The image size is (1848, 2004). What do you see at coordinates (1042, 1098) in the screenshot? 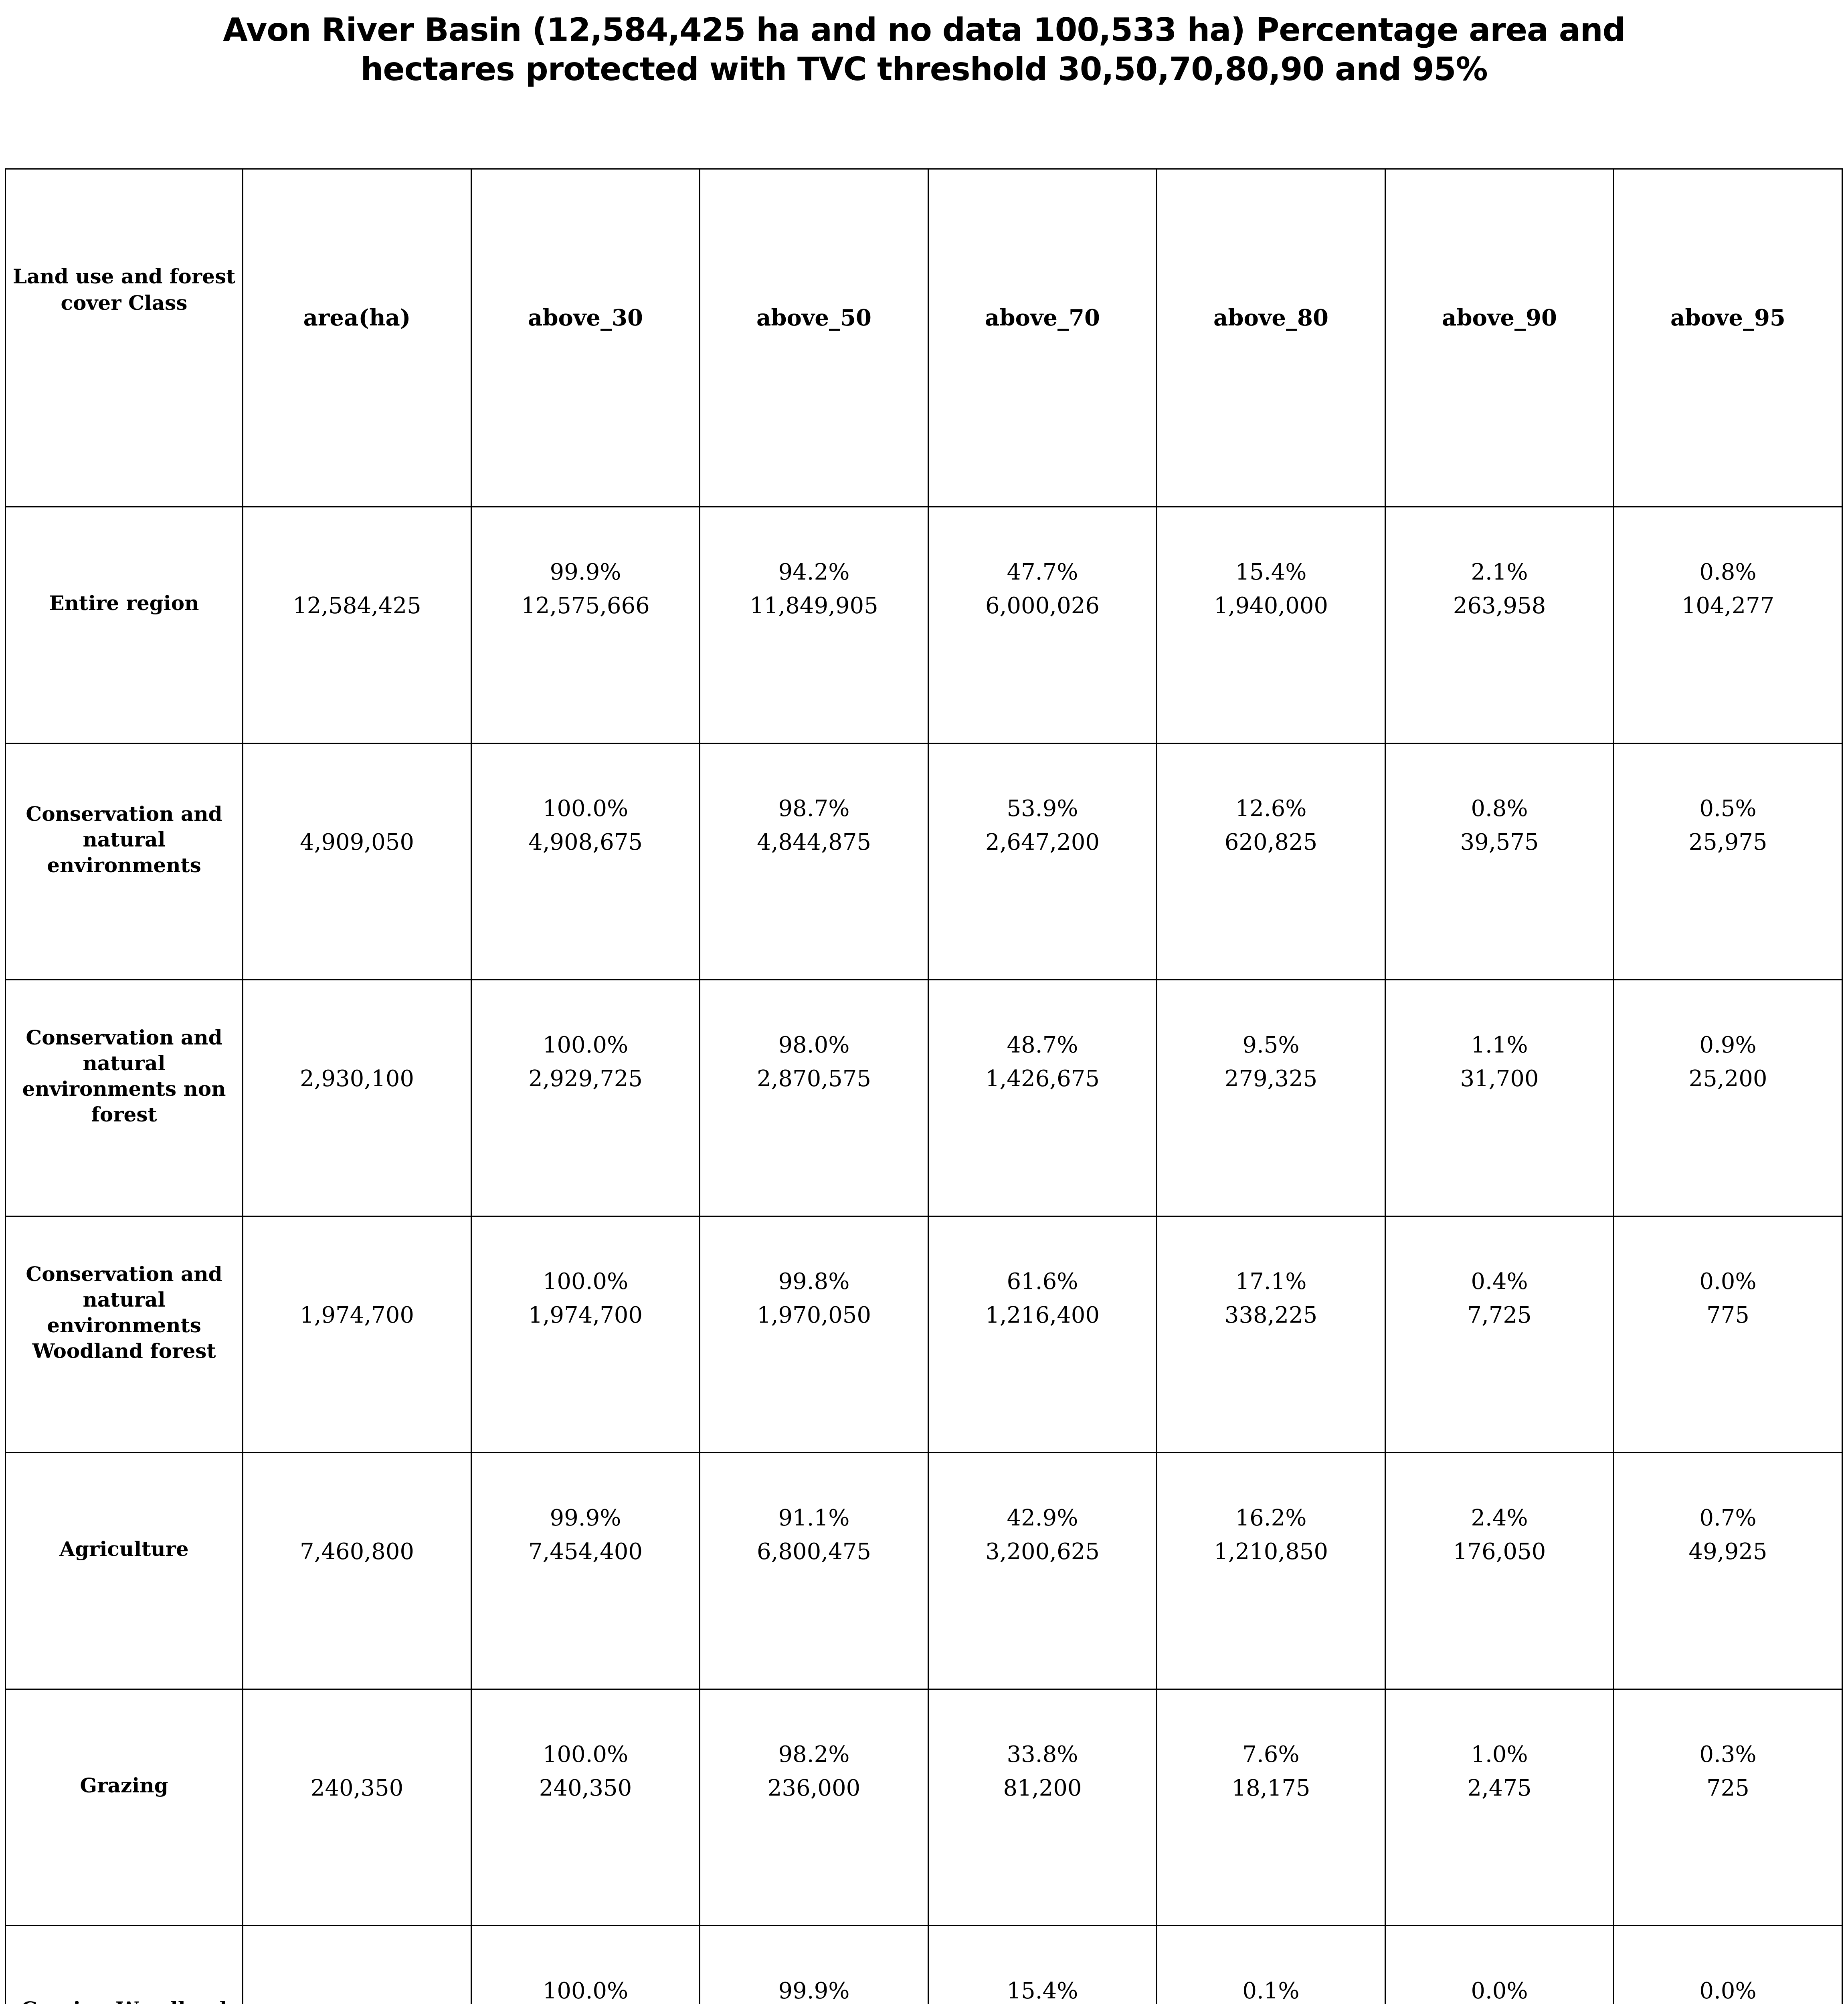
I see `table-cell: 48.7% 1,426,675` at bounding box center [1042, 1098].